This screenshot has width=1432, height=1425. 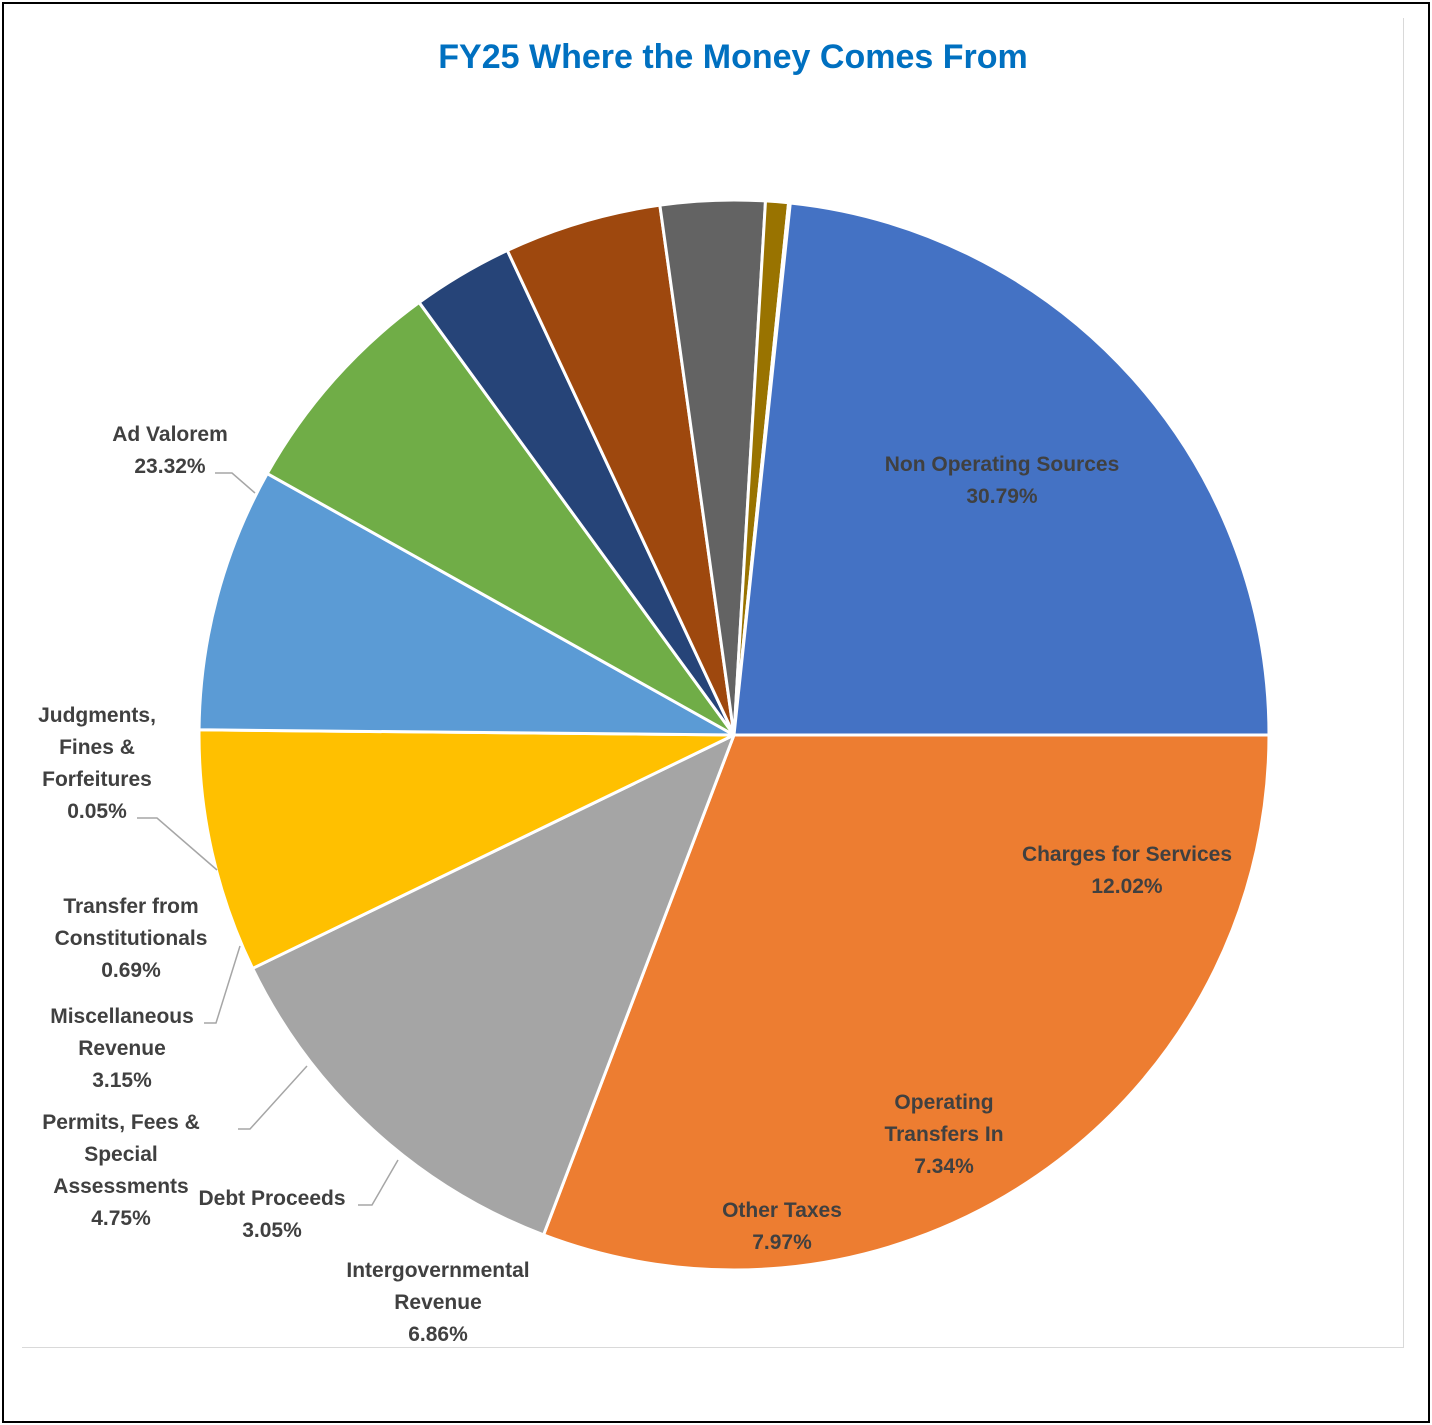 I want to click on pie-slice-intergovernmental-revenue, so click(x=500, y=518).